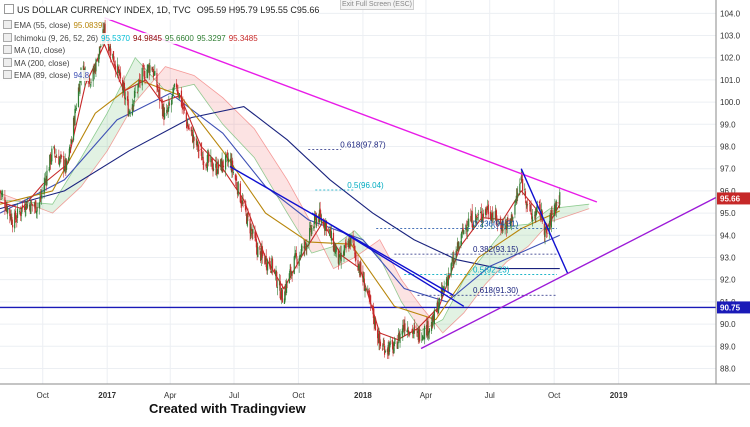 Image resolution: width=750 pixels, height=427 pixels. Describe the element at coordinates (51, 25) in the screenshot. I see `indicator-row: EMA (55, close) 95.0839` at that location.